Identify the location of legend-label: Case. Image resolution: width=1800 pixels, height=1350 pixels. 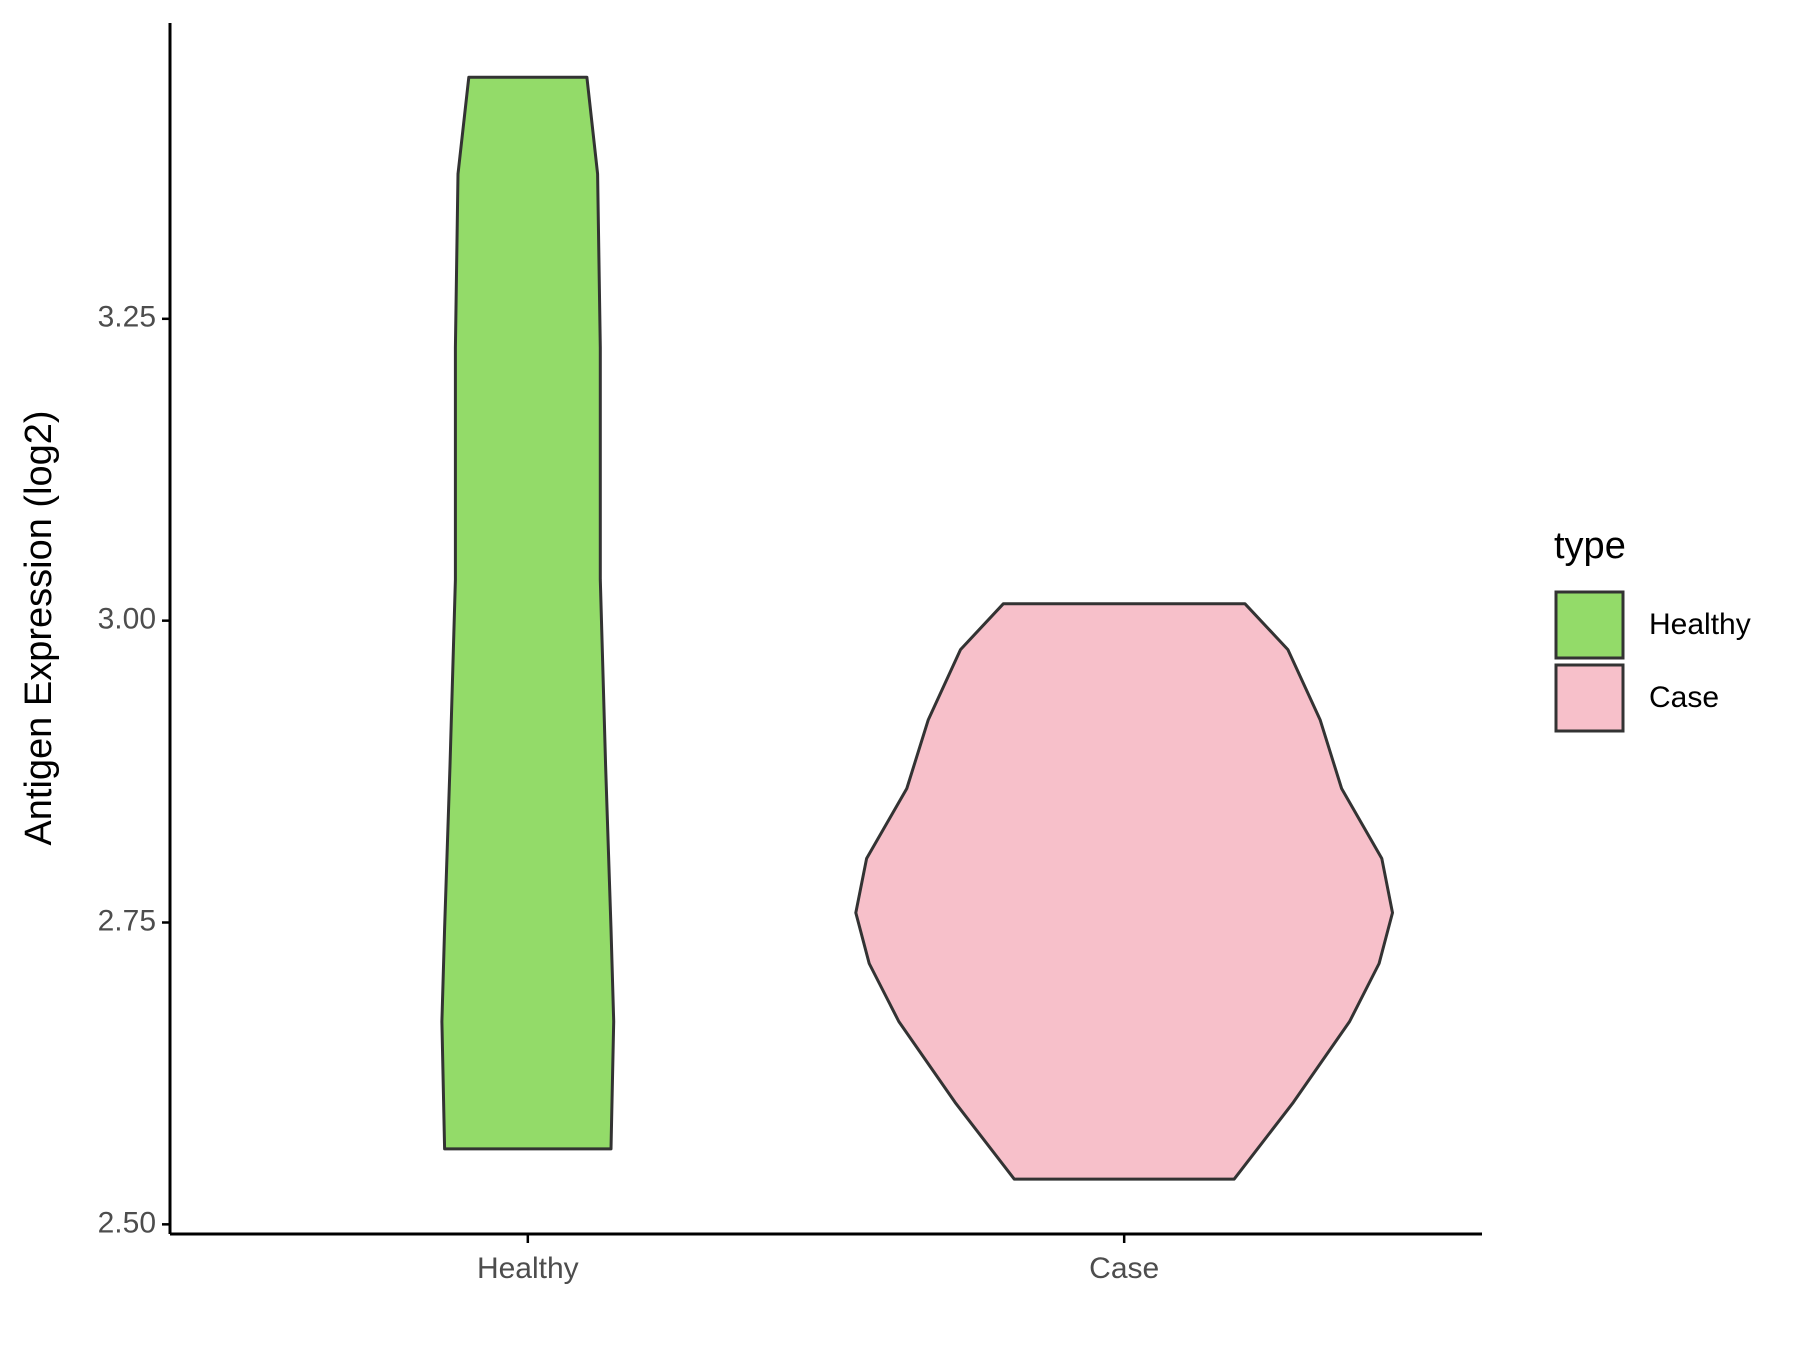
(1684, 697).